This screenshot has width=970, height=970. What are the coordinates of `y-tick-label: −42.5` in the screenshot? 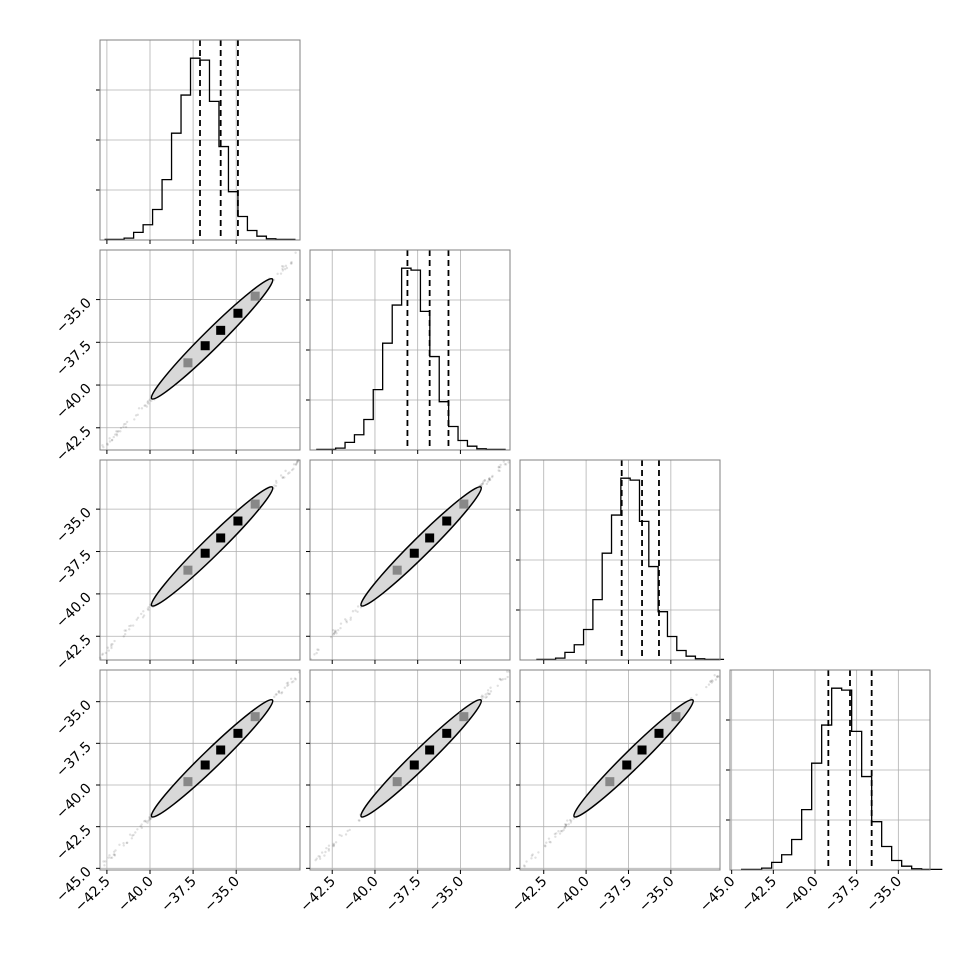 It's located at (74, 843).